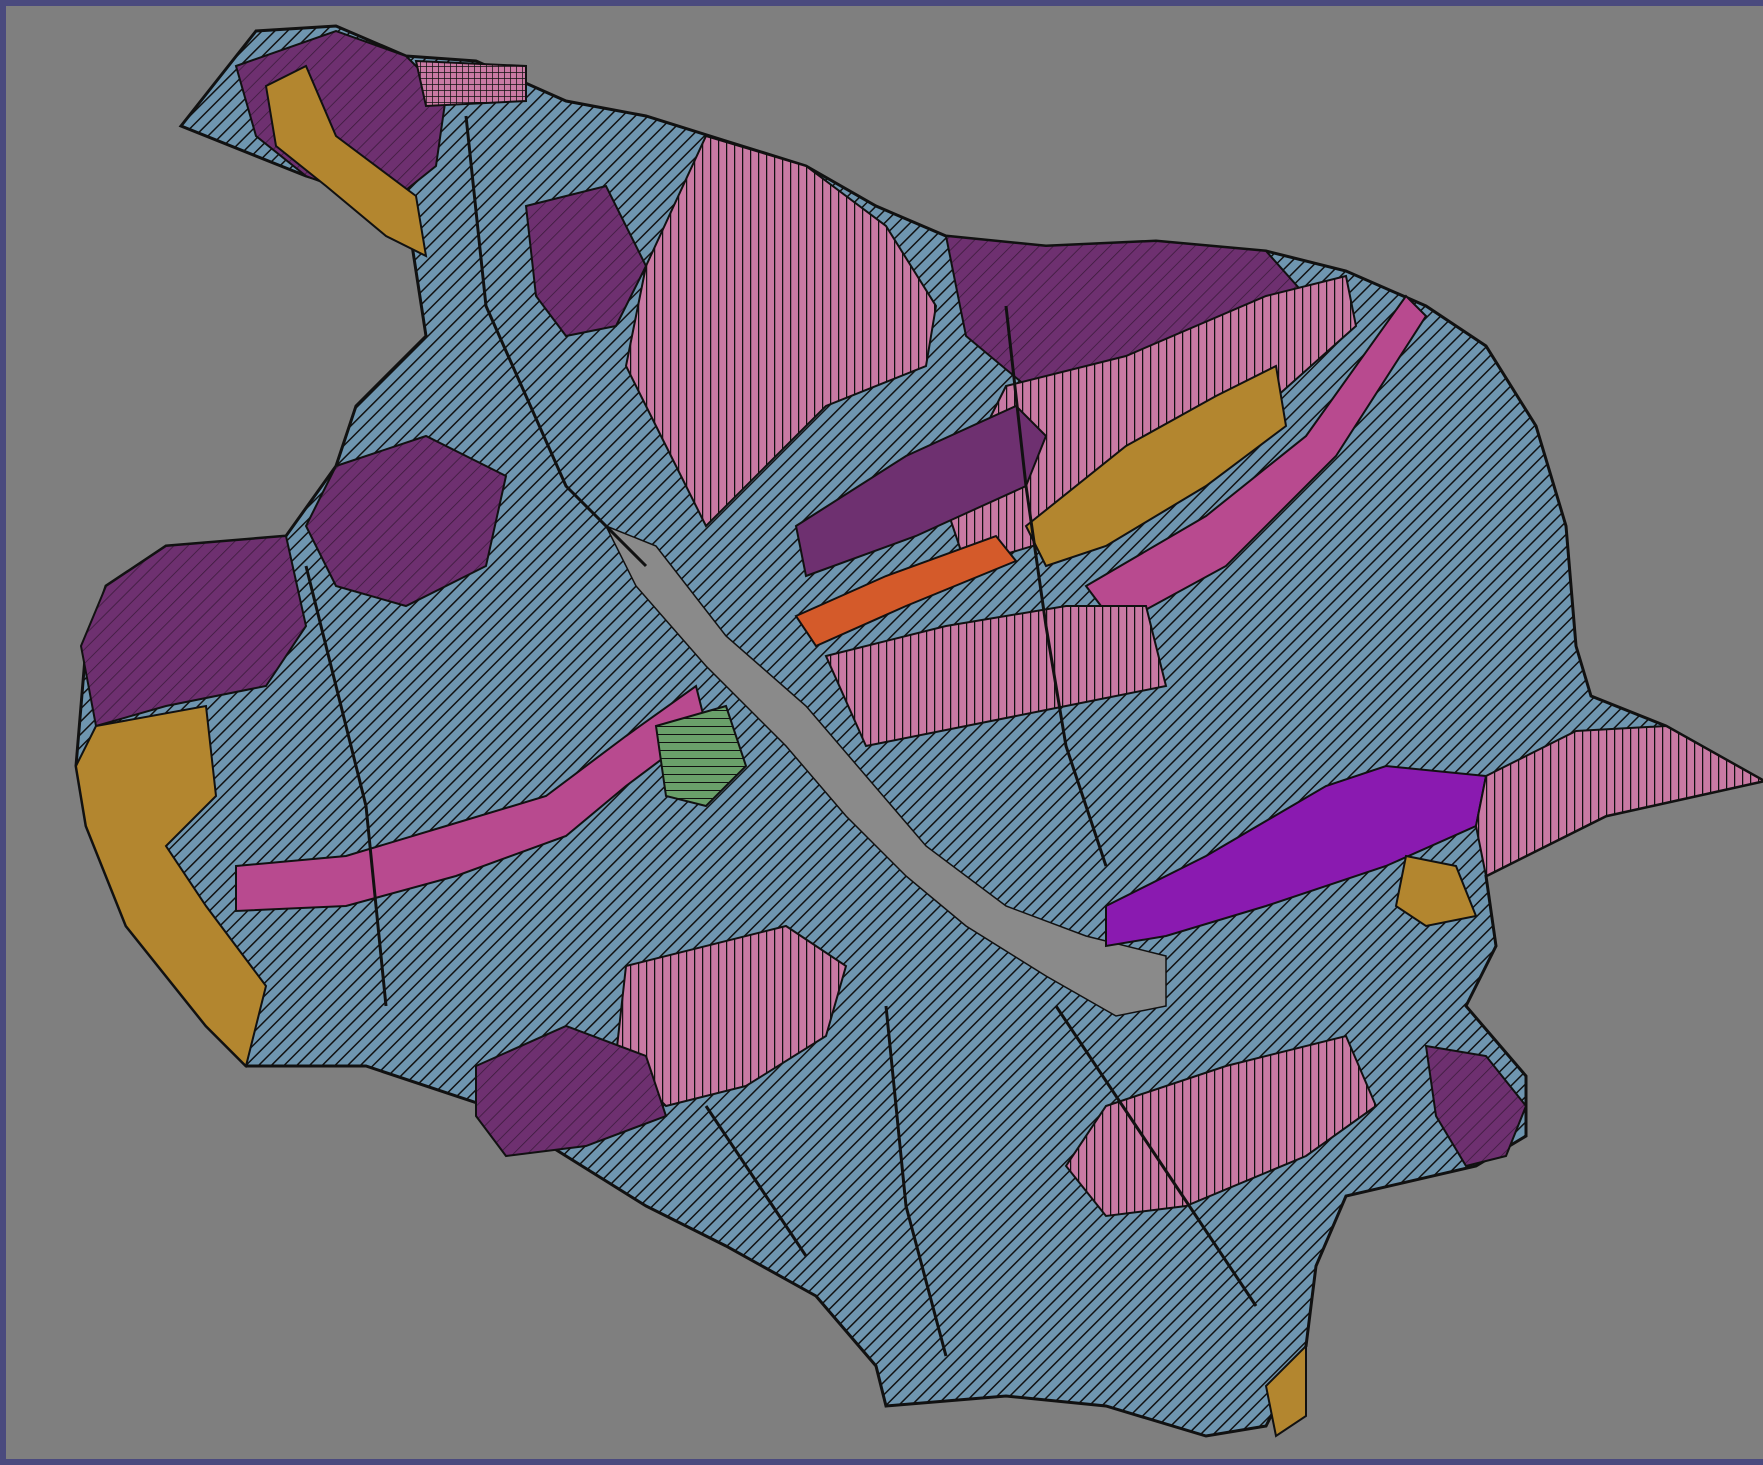  What do you see at coordinates (346, 161) in the screenshot?
I see `parcel-gold-nw` at bounding box center [346, 161].